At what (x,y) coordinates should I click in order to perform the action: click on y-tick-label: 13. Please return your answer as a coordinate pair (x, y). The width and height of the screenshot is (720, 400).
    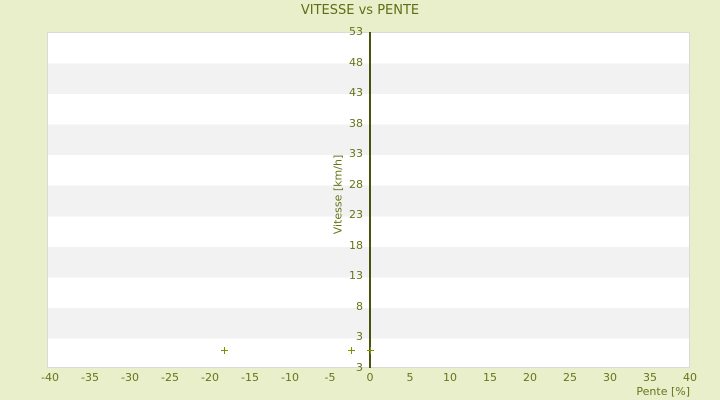
    Looking at the image, I should click on (356, 276).